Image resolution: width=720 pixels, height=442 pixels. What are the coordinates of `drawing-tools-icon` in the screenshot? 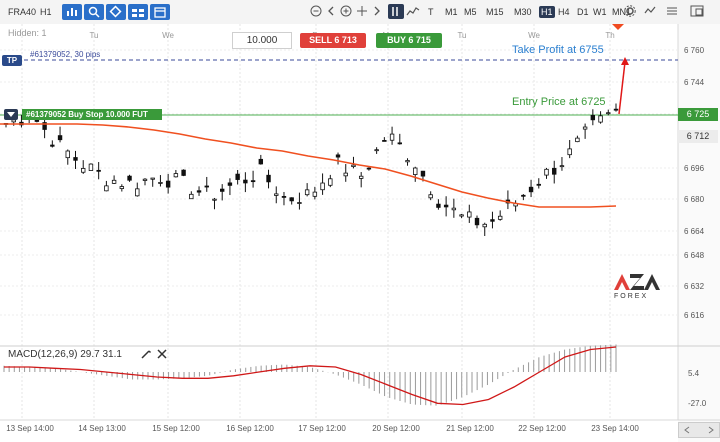 It's located at (116, 12).